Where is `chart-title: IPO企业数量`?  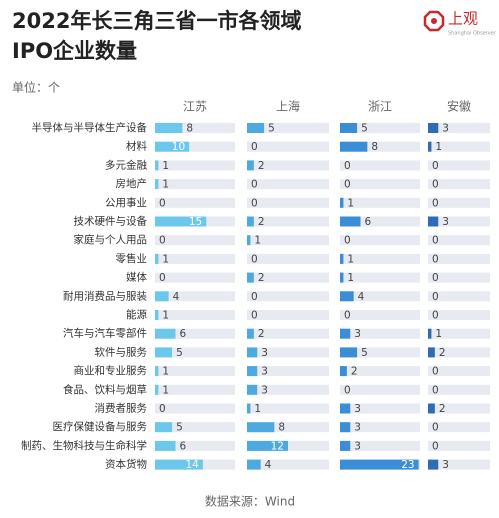
chart-title: IPO企业数量 is located at coordinates (74, 51).